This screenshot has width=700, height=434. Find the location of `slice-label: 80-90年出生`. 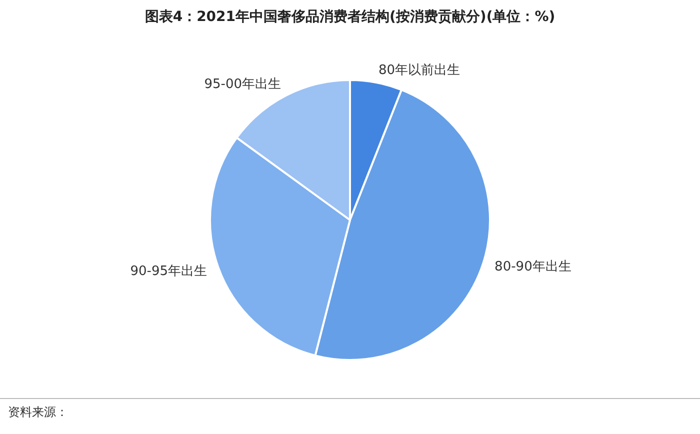

slice-label: 80-90年出生 is located at coordinates (533, 266).